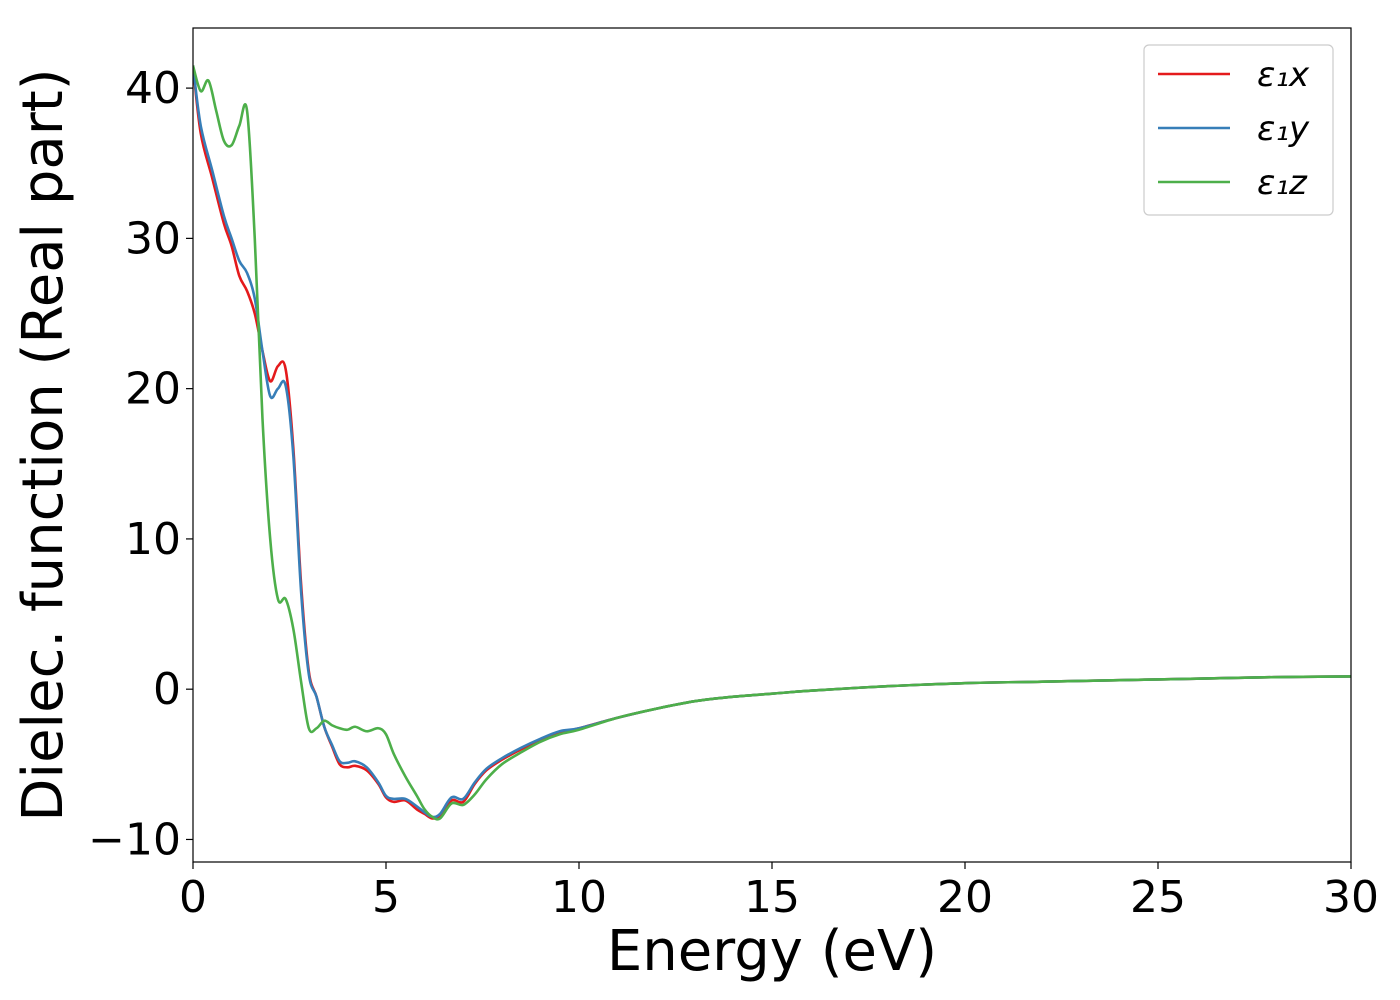  What do you see at coordinates (1158, 897) in the screenshot?
I see `x-tick-label: 25` at bounding box center [1158, 897].